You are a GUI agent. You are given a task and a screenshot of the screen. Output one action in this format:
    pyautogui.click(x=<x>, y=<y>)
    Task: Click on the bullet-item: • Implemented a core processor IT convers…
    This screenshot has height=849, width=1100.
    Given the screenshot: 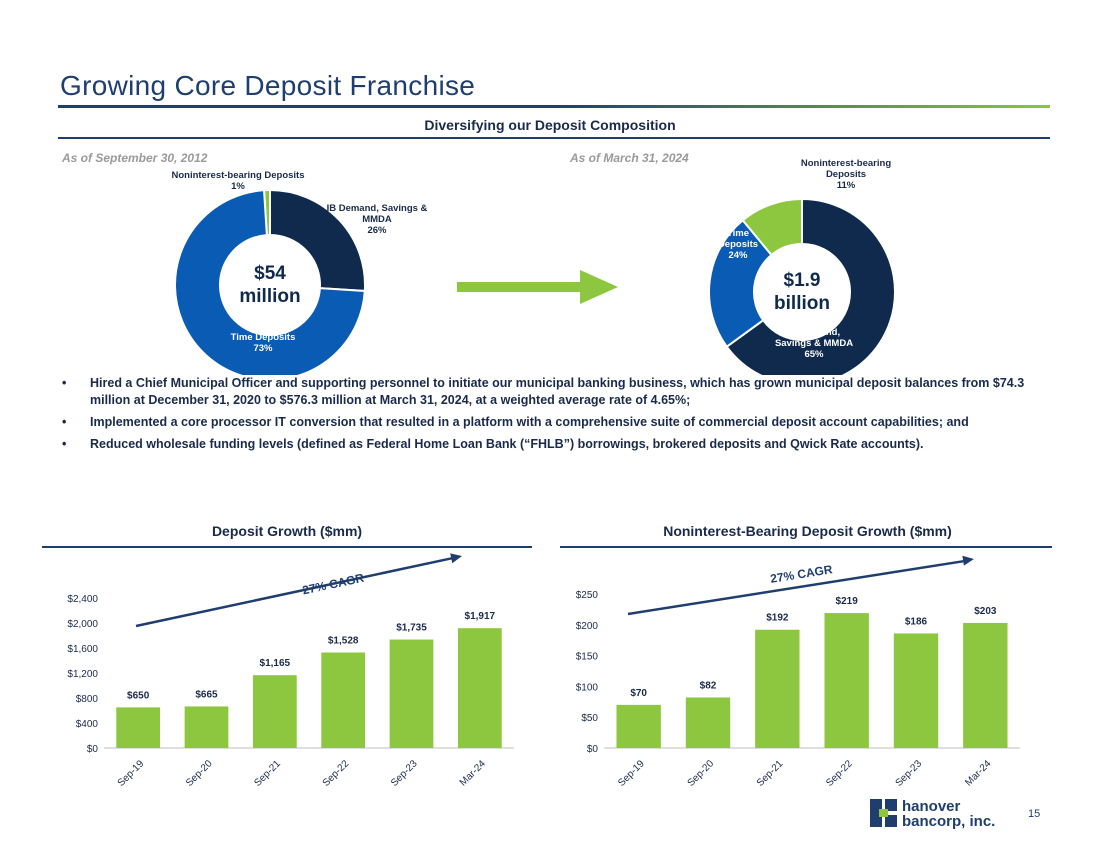 What is the action you would take?
    pyautogui.click(x=552, y=422)
    